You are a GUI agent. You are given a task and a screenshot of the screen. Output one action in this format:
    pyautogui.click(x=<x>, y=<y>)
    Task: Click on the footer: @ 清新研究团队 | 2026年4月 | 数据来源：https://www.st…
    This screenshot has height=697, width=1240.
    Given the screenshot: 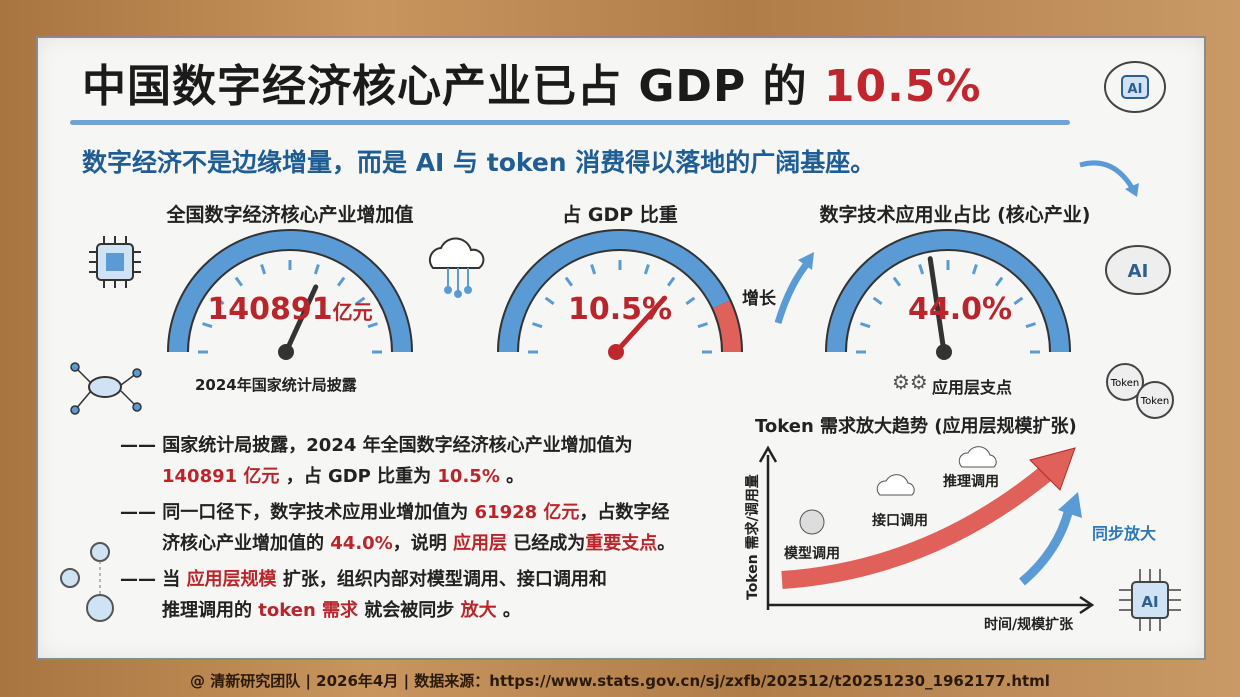 What is the action you would take?
    pyautogui.click(x=620, y=681)
    